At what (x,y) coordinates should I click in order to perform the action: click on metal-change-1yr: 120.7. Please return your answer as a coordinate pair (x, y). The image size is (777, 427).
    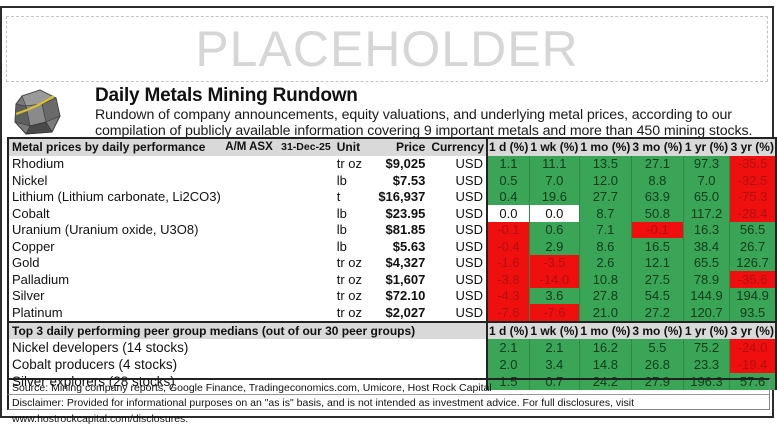
    Looking at the image, I should click on (707, 313).